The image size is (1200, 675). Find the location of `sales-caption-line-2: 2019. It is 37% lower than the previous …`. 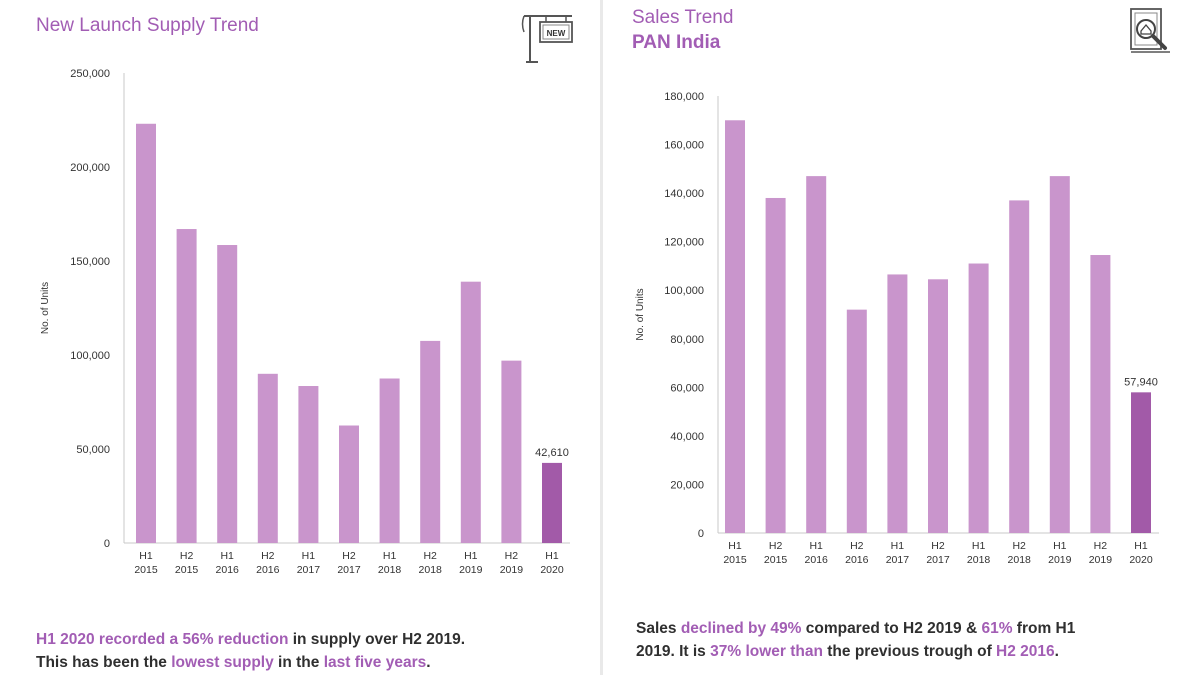

sales-caption-line-2: 2019. It is 37% lower than the previous … is located at coordinates (855, 651).